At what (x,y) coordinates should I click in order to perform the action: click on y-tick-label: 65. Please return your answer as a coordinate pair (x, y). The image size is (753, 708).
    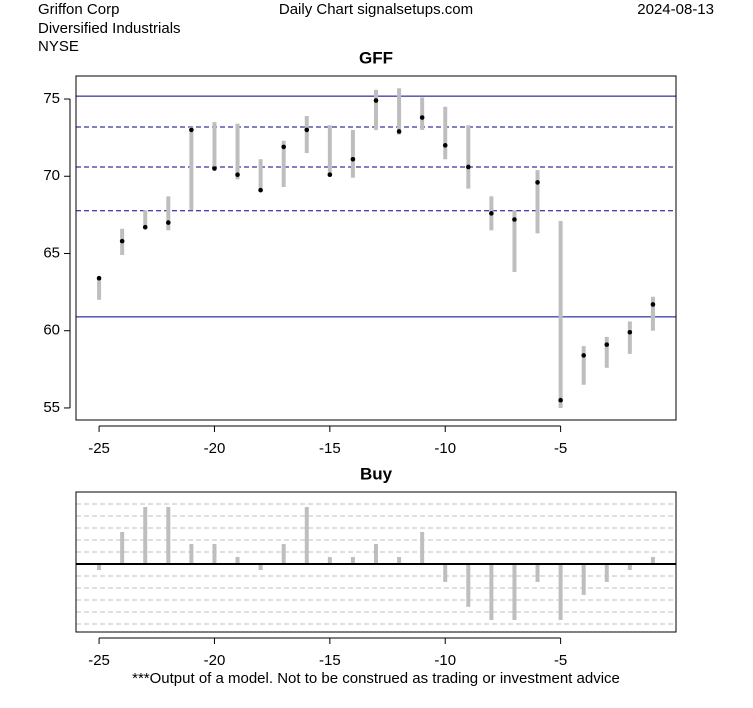
    Looking at the image, I should click on (51, 252).